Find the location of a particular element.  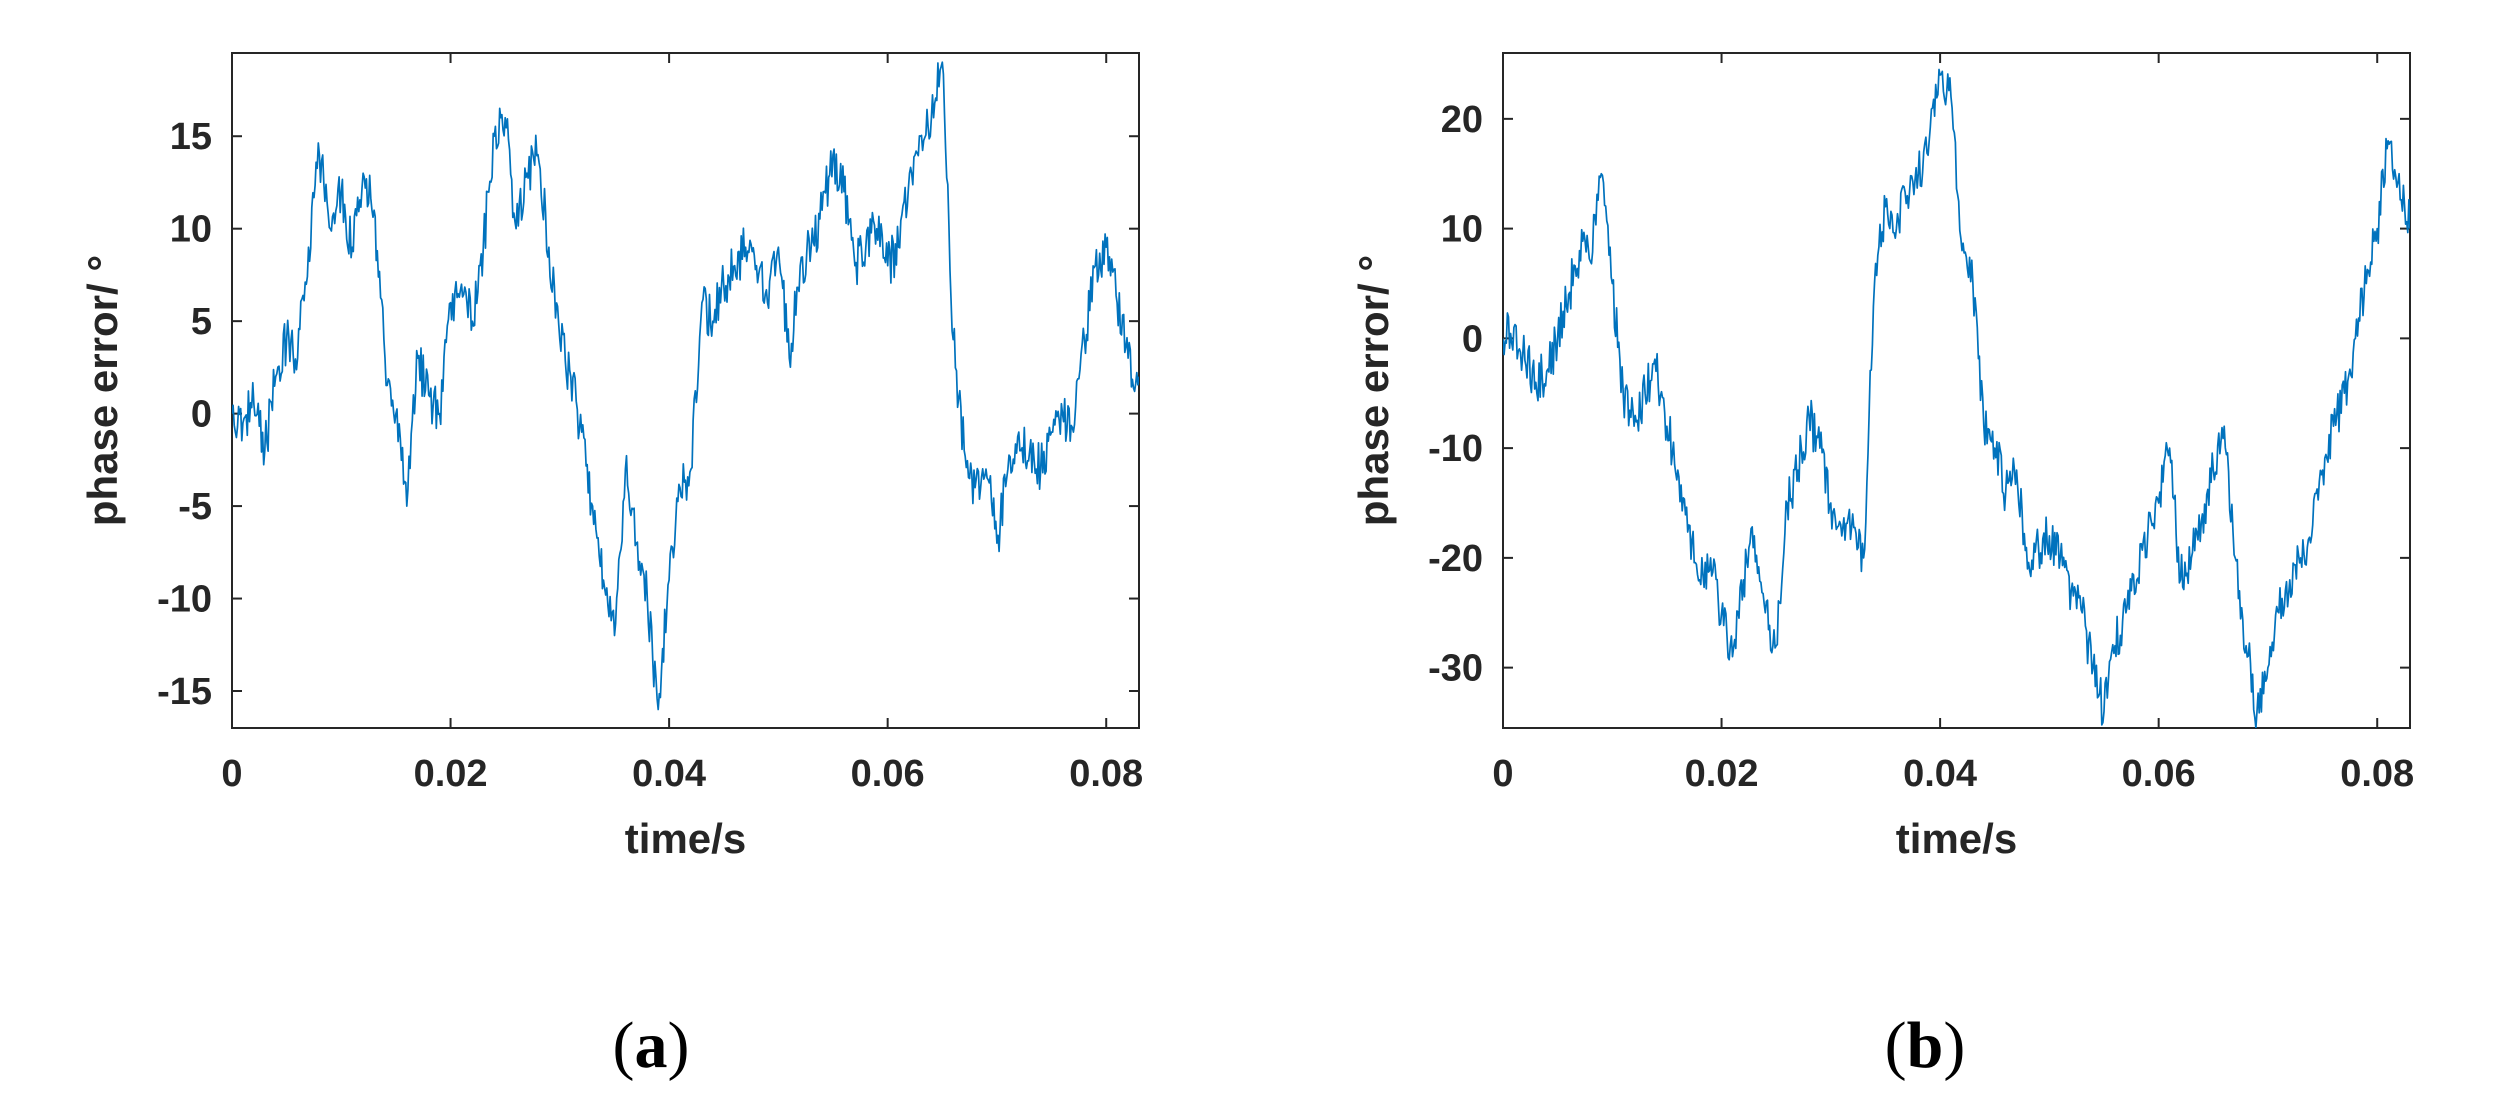

panel-caption-letter: a is located at coordinates (651, 1045).